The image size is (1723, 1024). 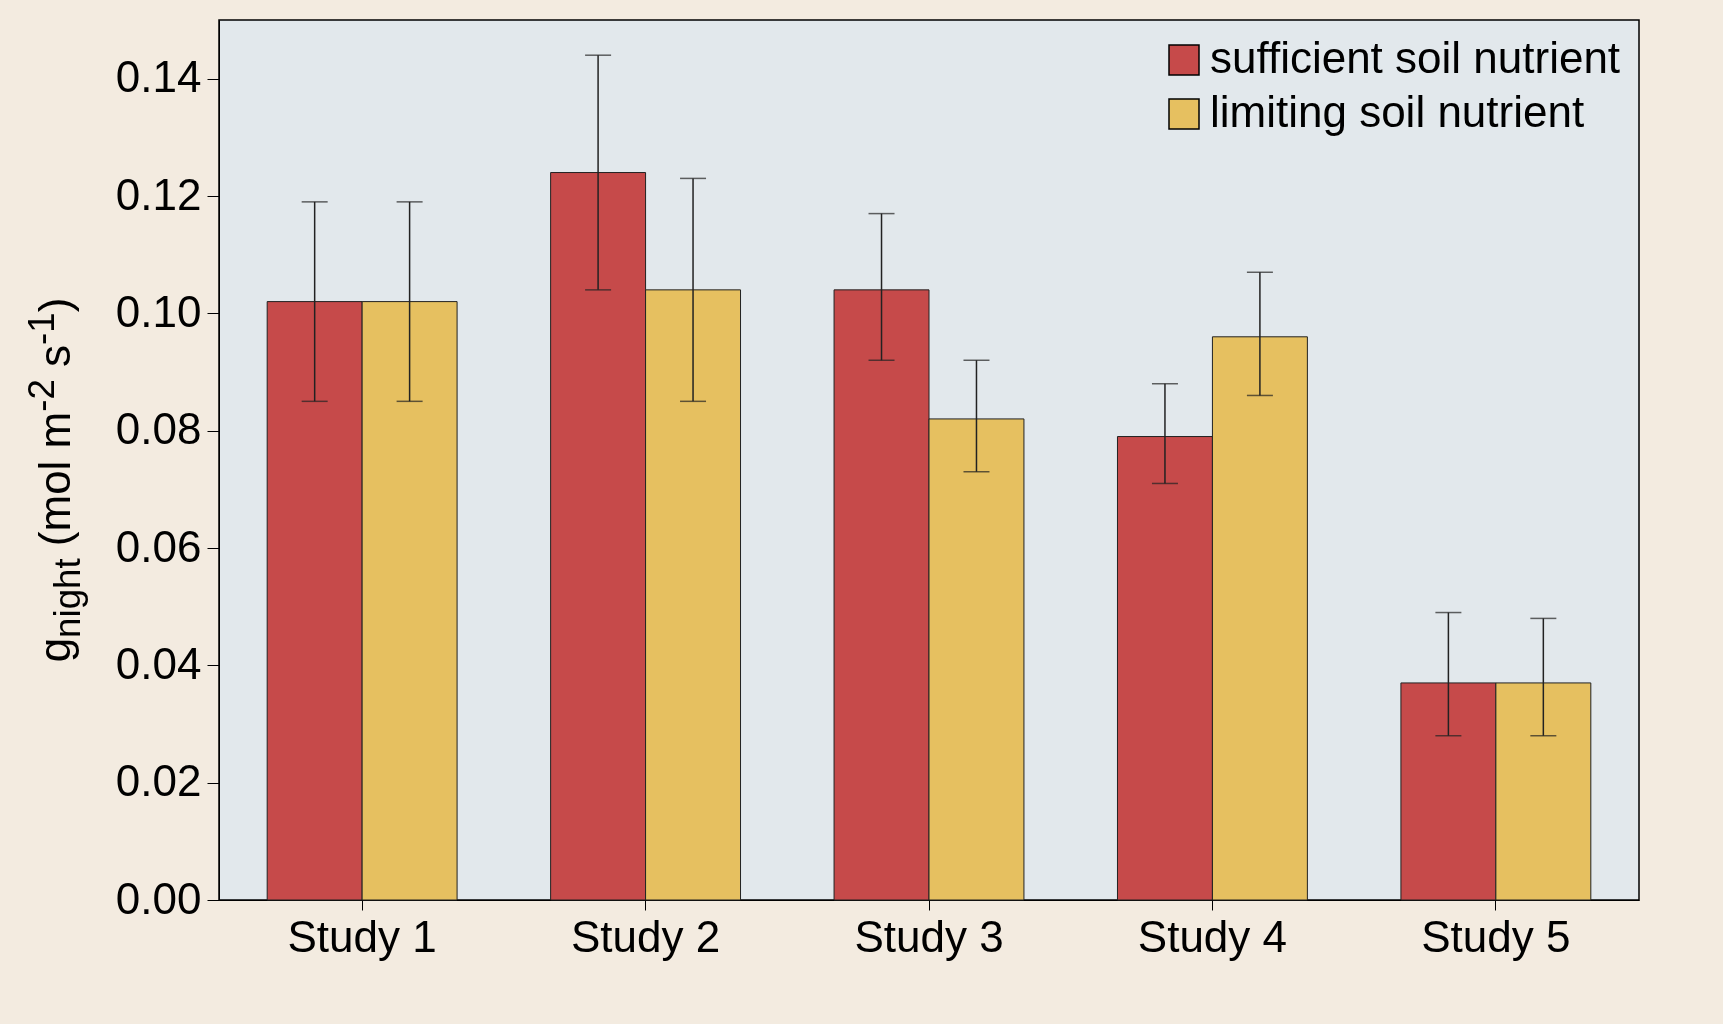 What do you see at coordinates (158, 194) in the screenshot?
I see `y-tick-label: 0.12` at bounding box center [158, 194].